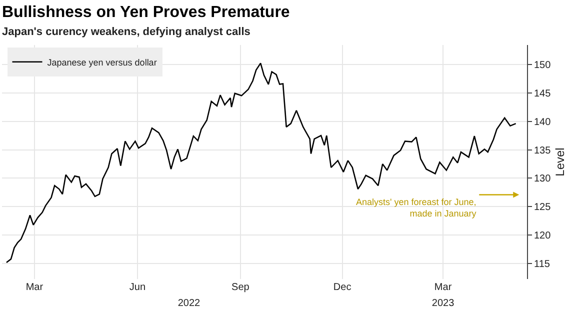 Image resolution: width=567 pixels, height=321 pixels. Describe the element at coordinates (543, 94) in the screenshot. I see `y-tick-label: 145` at that location.